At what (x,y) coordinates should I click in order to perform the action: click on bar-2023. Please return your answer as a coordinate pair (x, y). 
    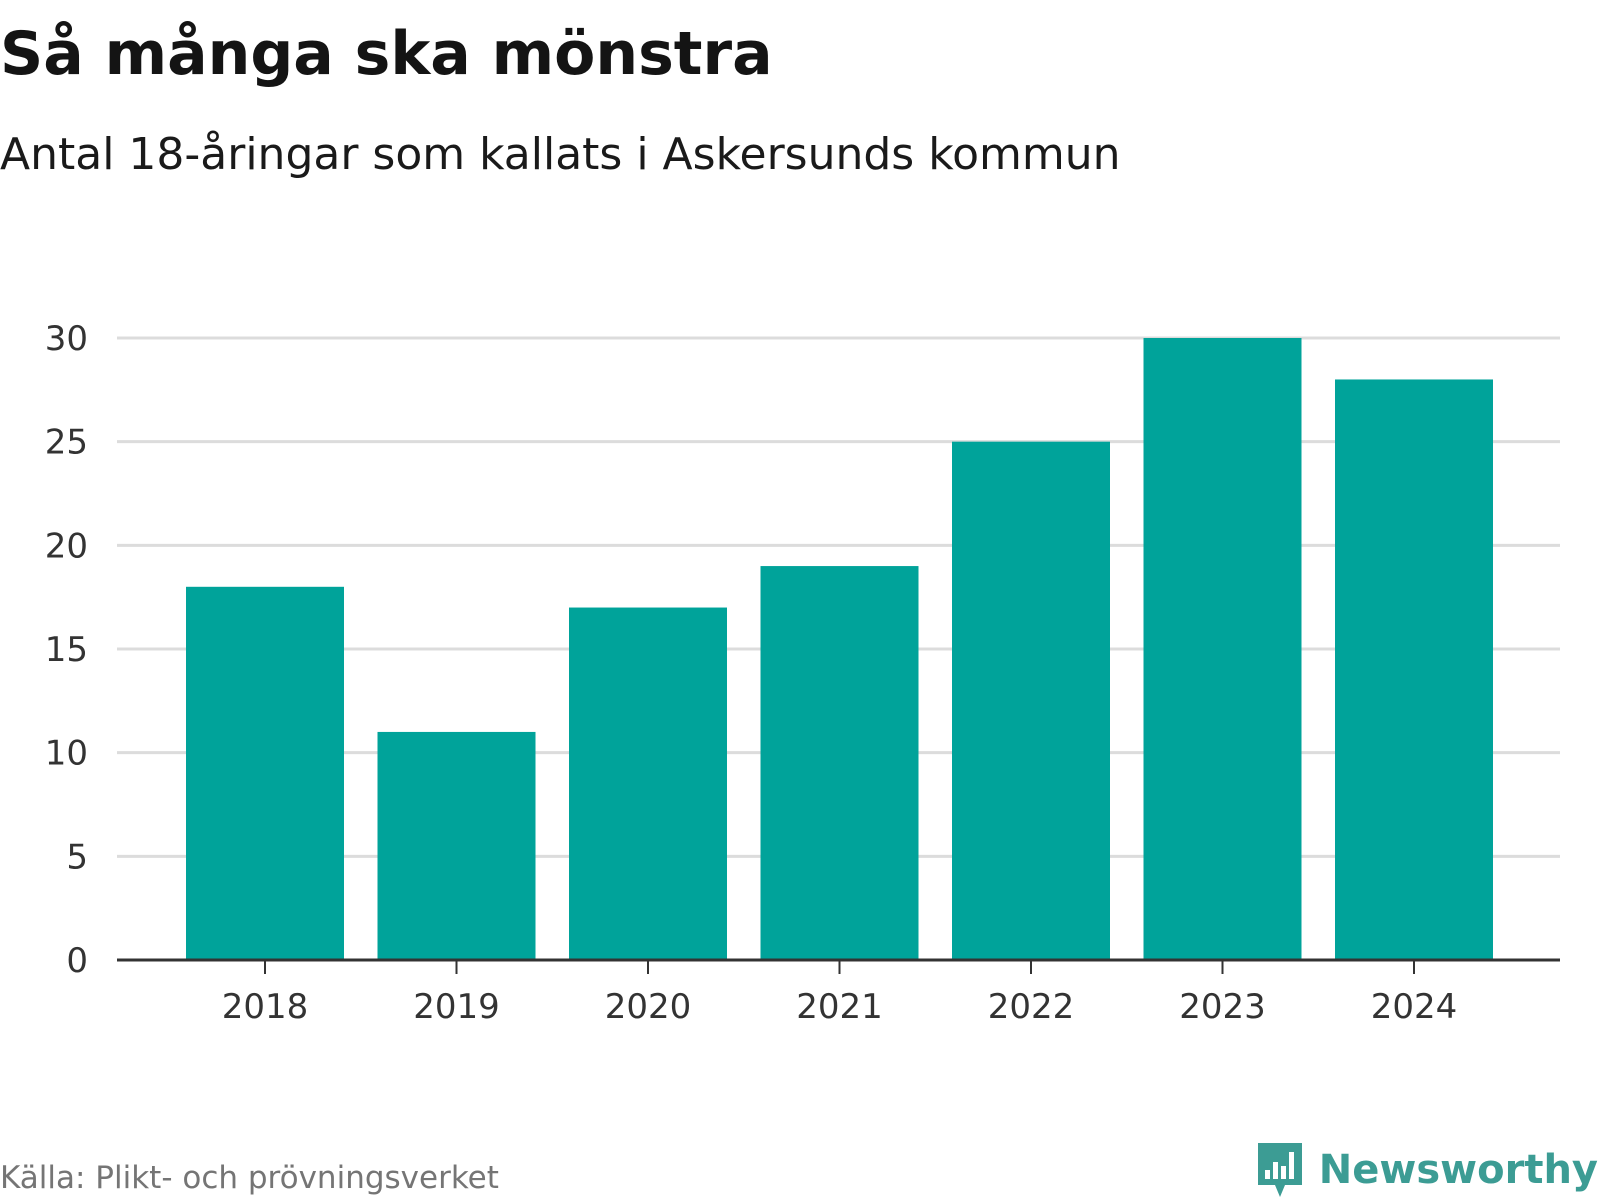
    Looking at the image, I should click on (1222, 649).